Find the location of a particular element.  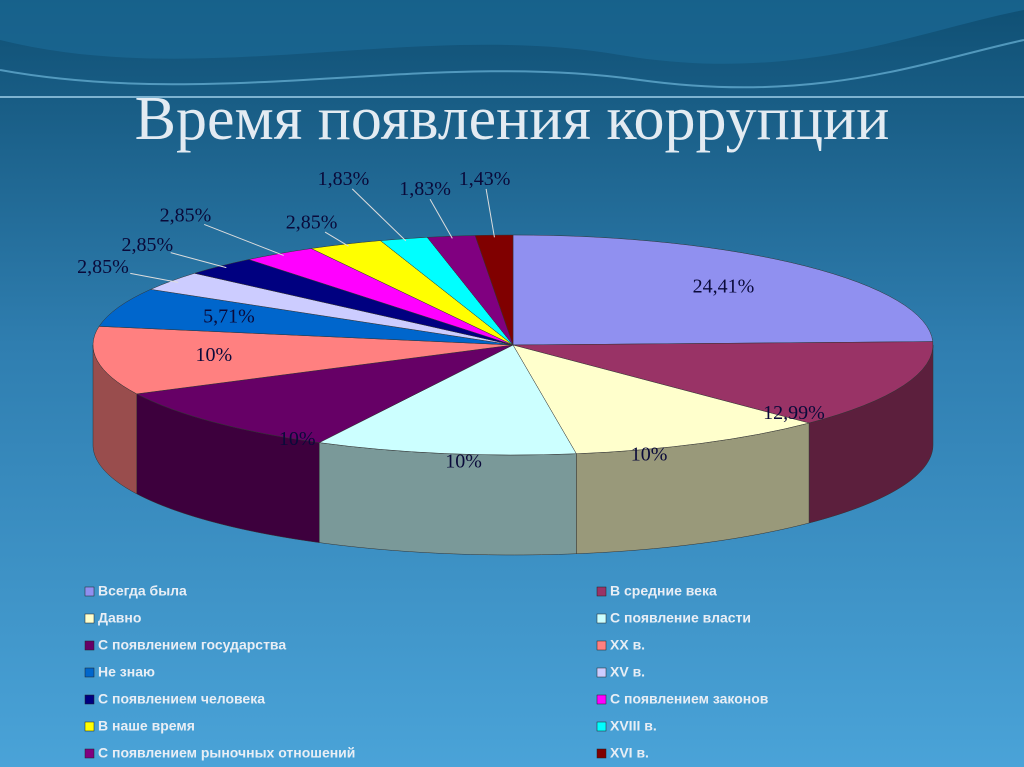

data-label: 5,71% is located at coordinates (229, 316).